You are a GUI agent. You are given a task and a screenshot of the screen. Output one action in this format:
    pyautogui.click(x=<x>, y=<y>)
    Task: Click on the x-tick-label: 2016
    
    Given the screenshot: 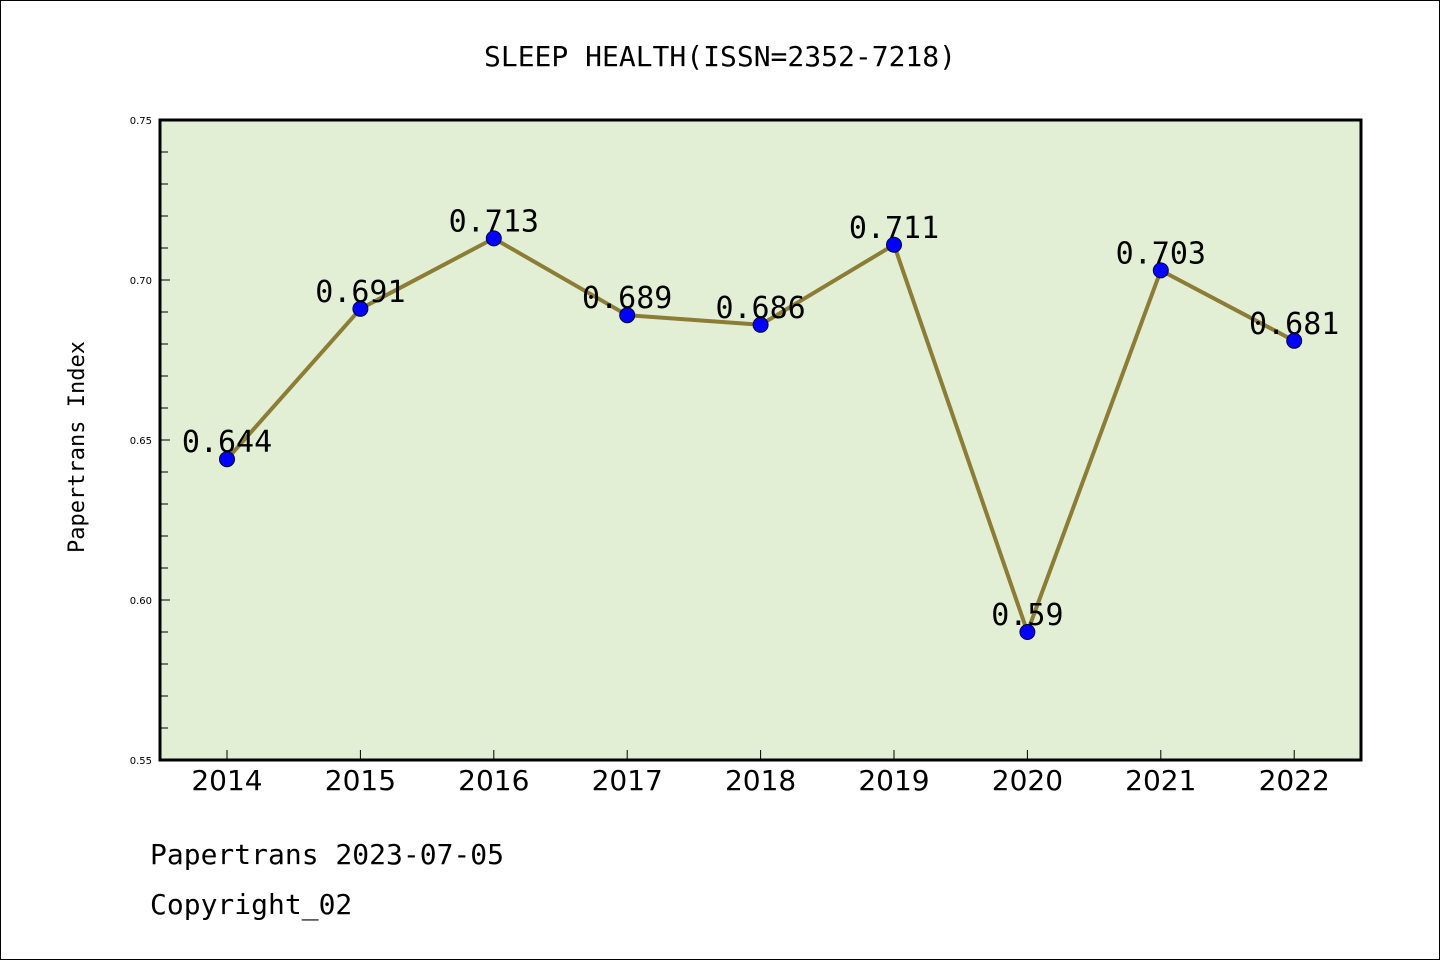 What is the action you would take?
    pyautogui.click(x=493, y=780)
    